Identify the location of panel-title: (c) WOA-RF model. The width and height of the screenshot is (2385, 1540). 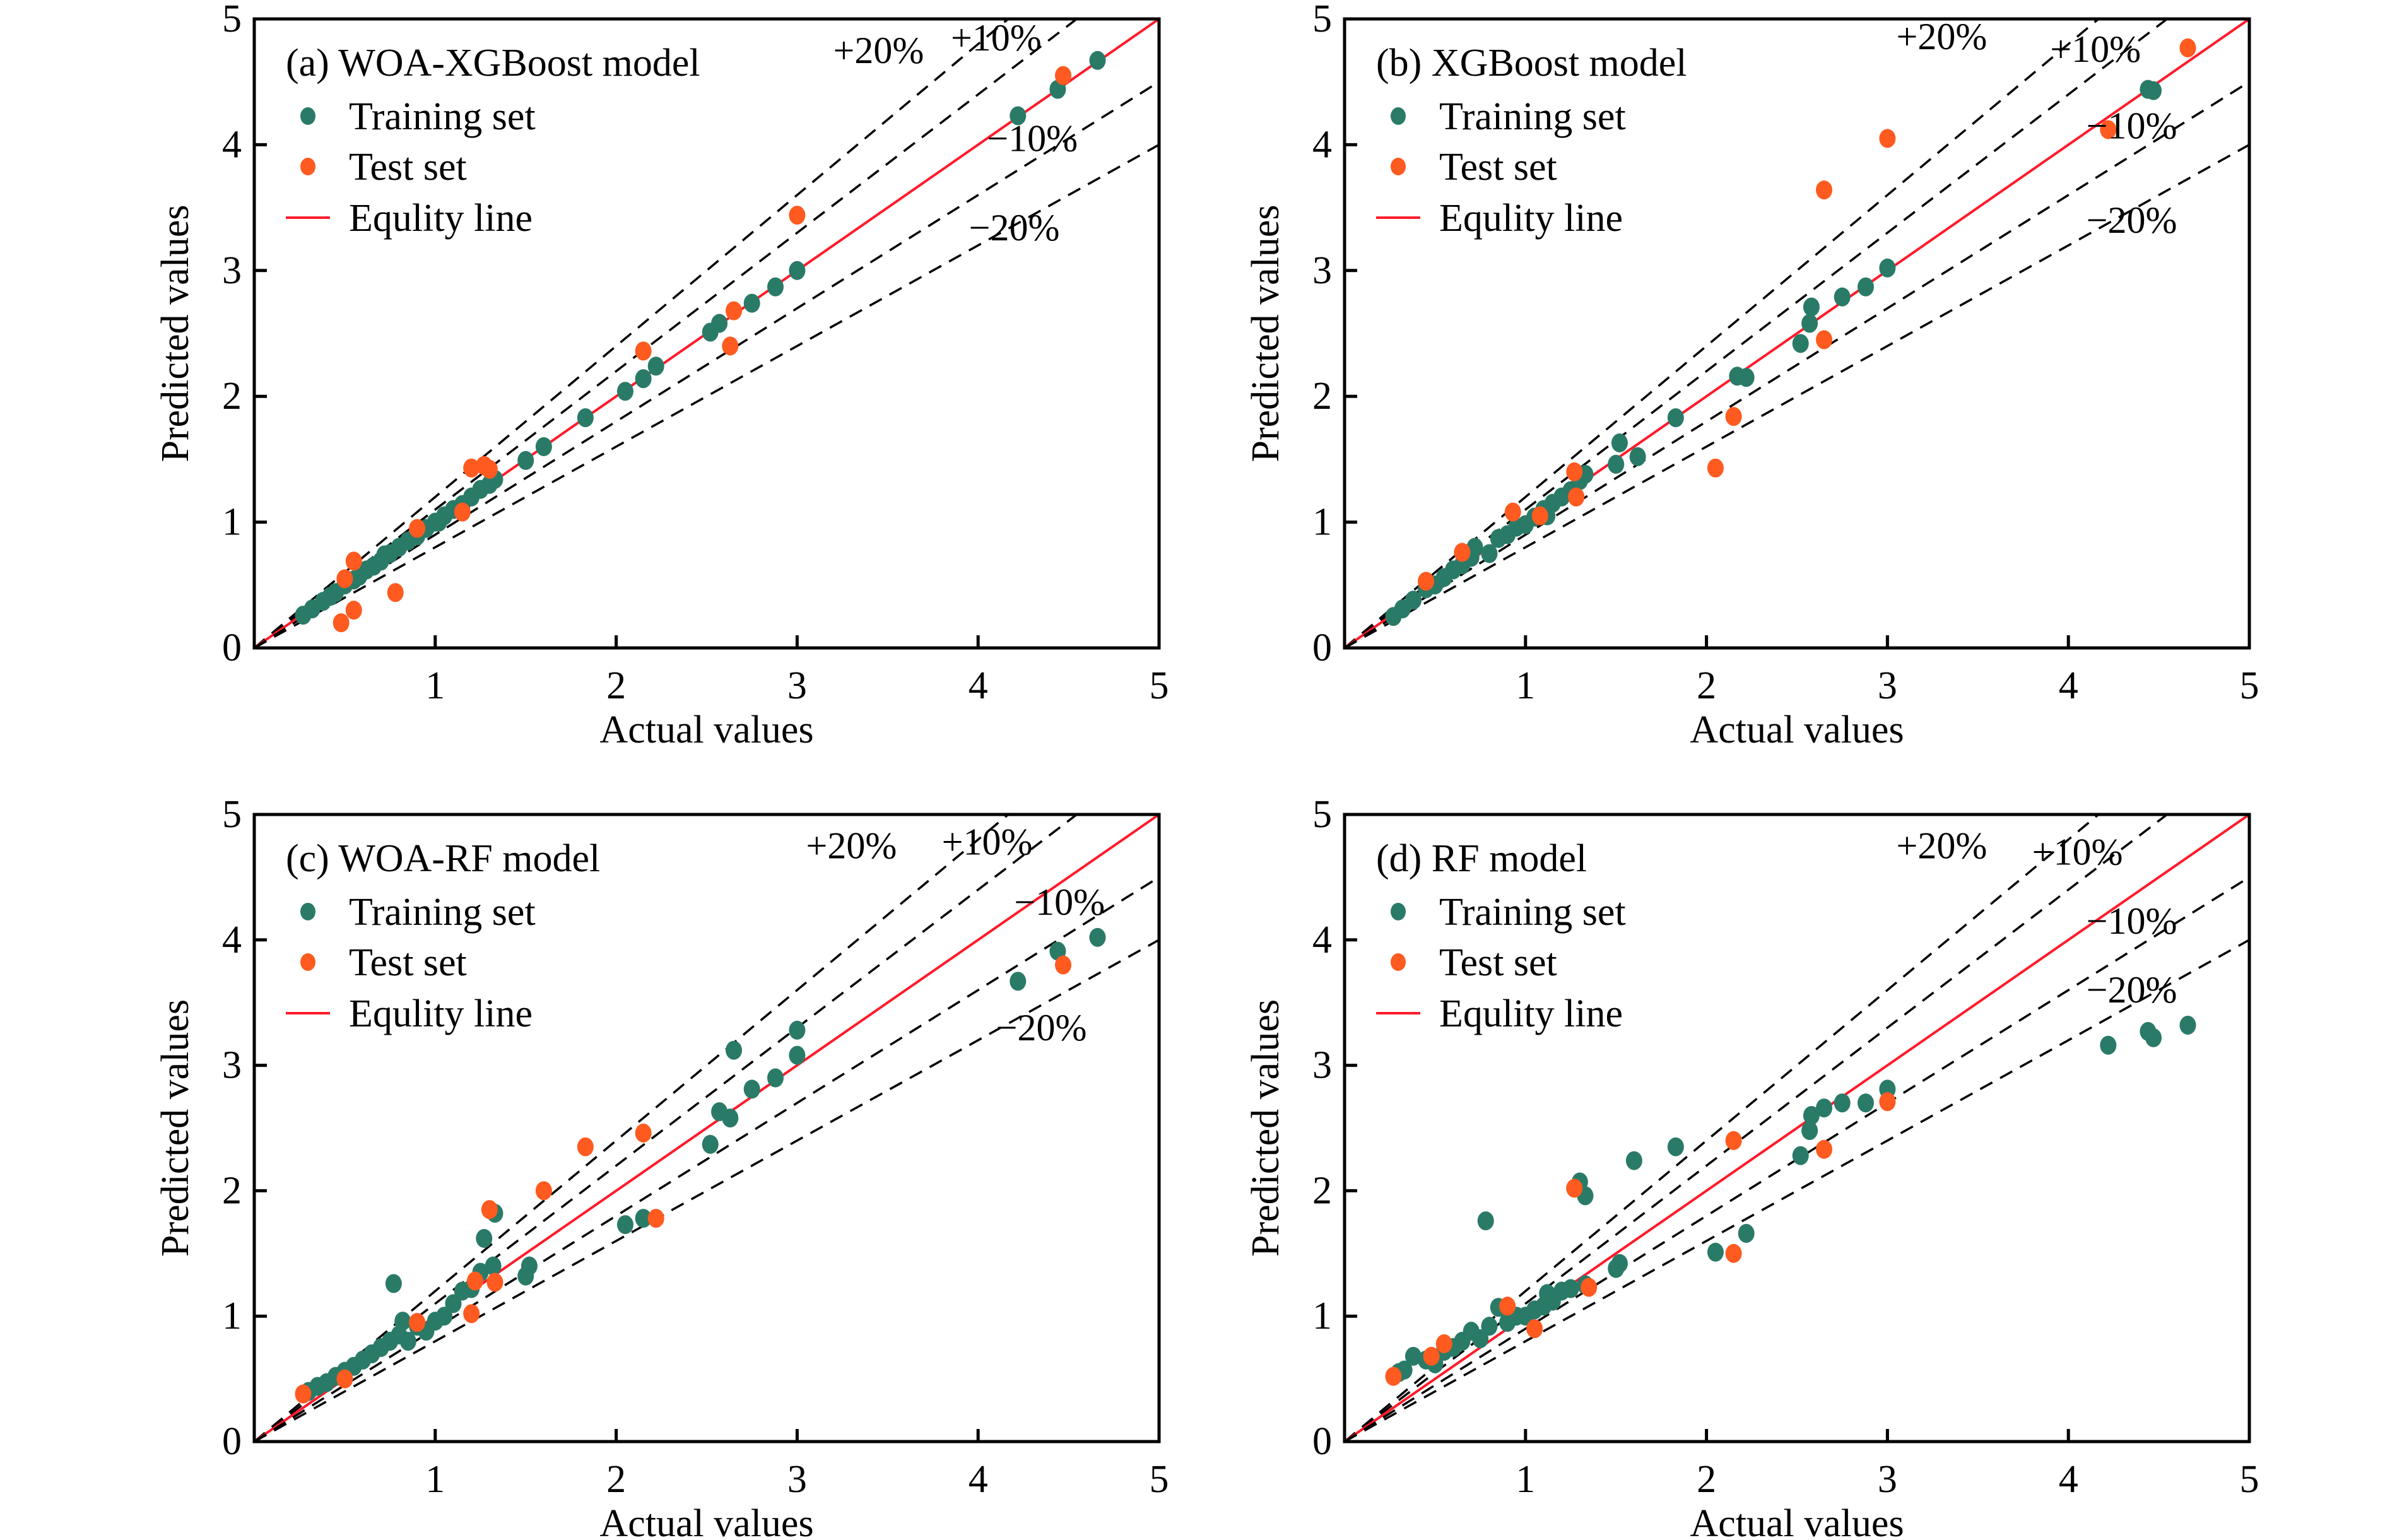
(443, 858).